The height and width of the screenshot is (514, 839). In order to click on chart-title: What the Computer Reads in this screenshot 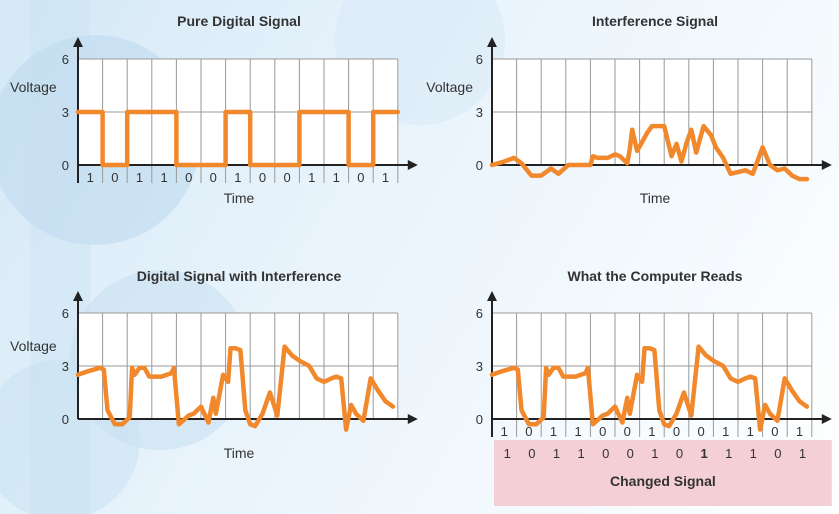, I will do `click(654, 276)`.